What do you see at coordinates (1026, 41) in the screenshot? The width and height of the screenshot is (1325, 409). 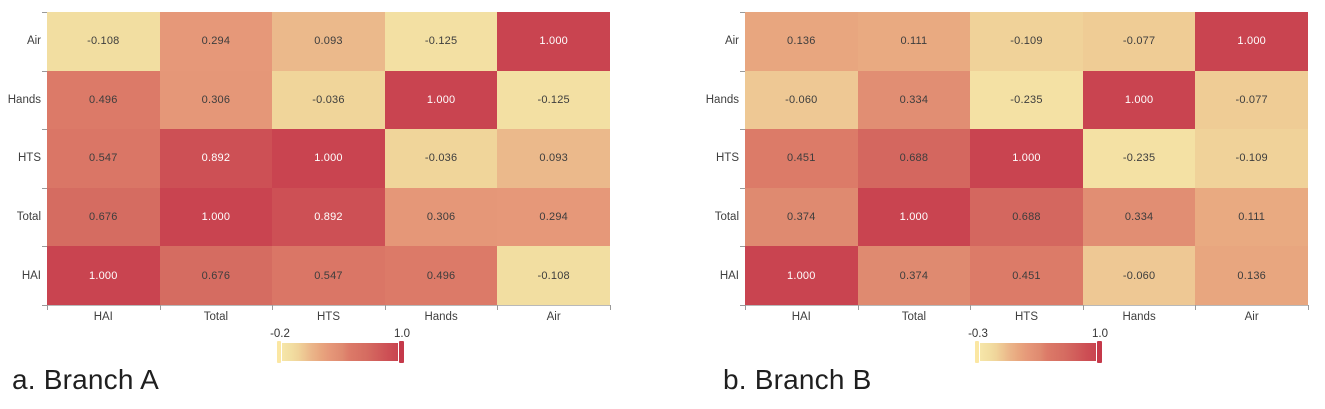 I see `heatmap-cell: -0.109` at bounding box center [1026, 41].